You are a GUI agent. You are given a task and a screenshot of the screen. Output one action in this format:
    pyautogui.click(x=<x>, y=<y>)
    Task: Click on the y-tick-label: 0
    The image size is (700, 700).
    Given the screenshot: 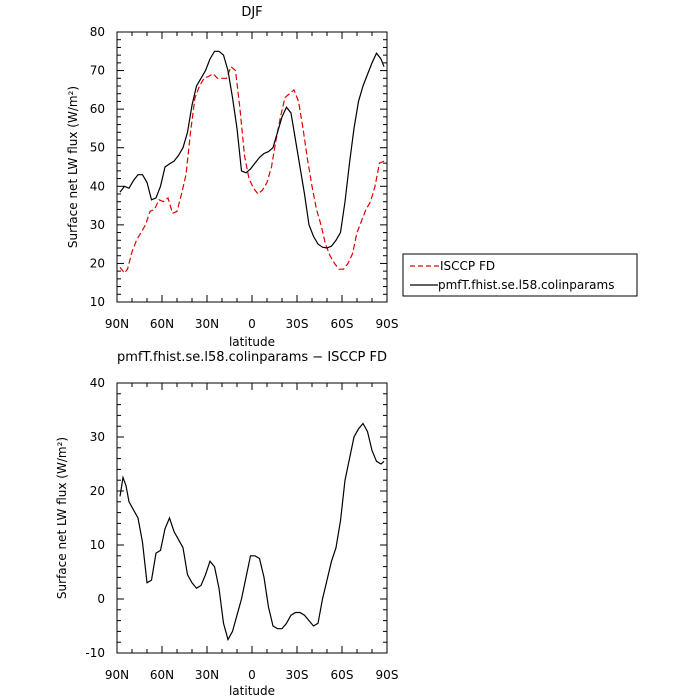 What is the action you would take?
    pyautogui.click(x=101, y=599)
    